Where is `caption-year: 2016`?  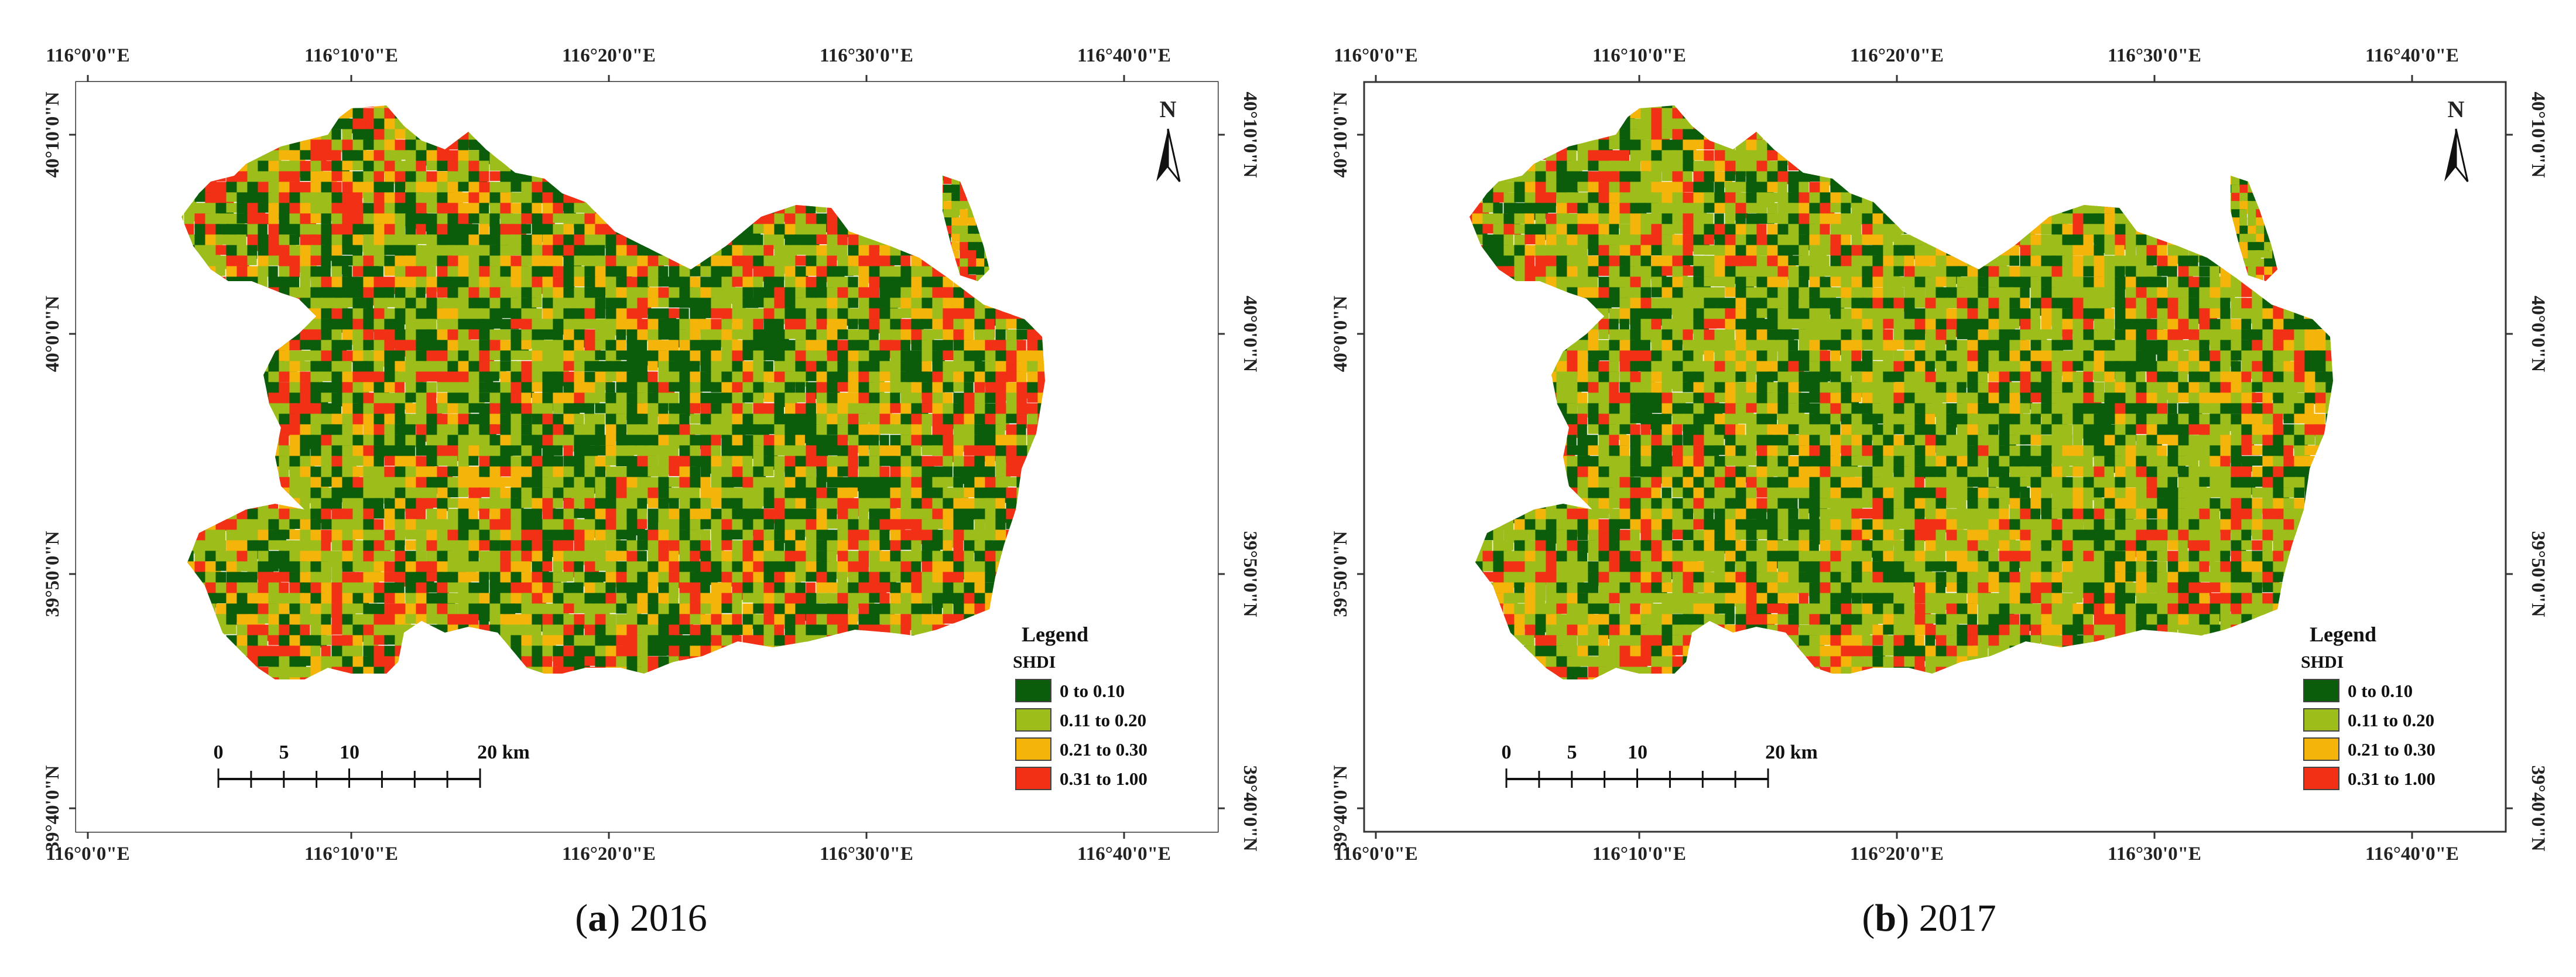
caption-year: 2016 is located at coordinates (668, 919).